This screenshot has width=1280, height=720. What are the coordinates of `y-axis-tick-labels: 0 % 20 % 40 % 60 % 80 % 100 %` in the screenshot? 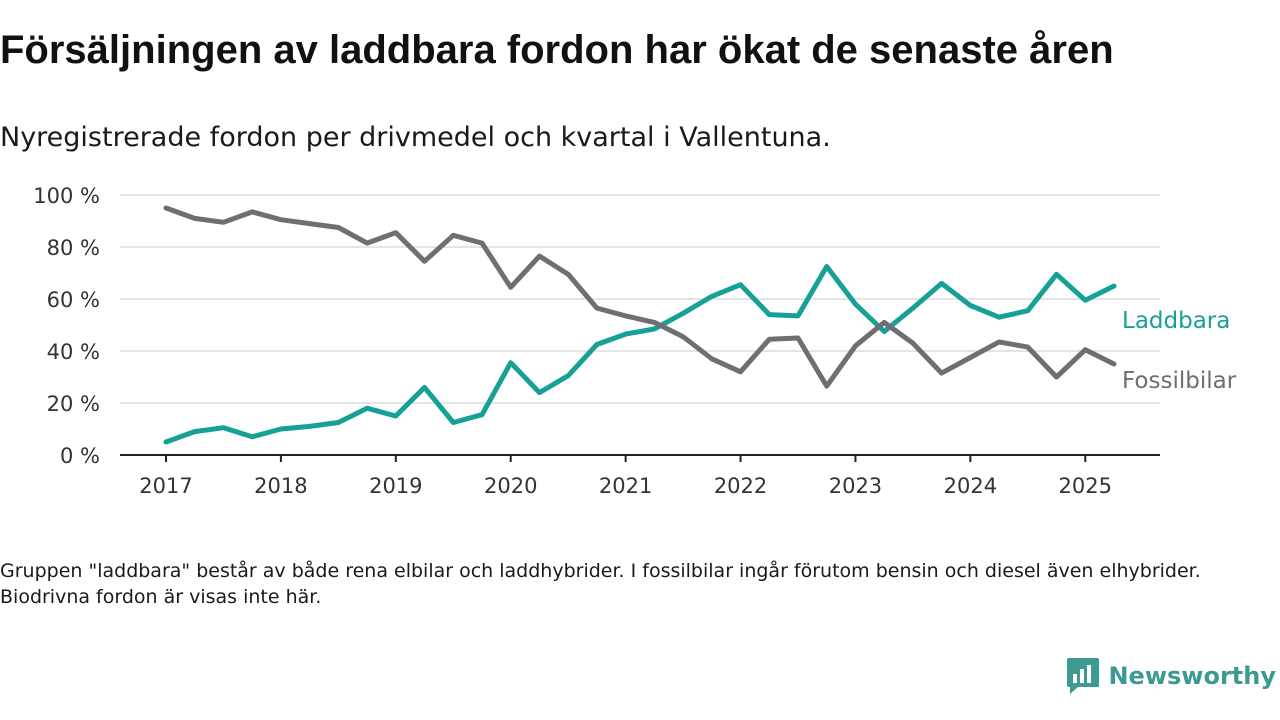 It's located at (66, 326).